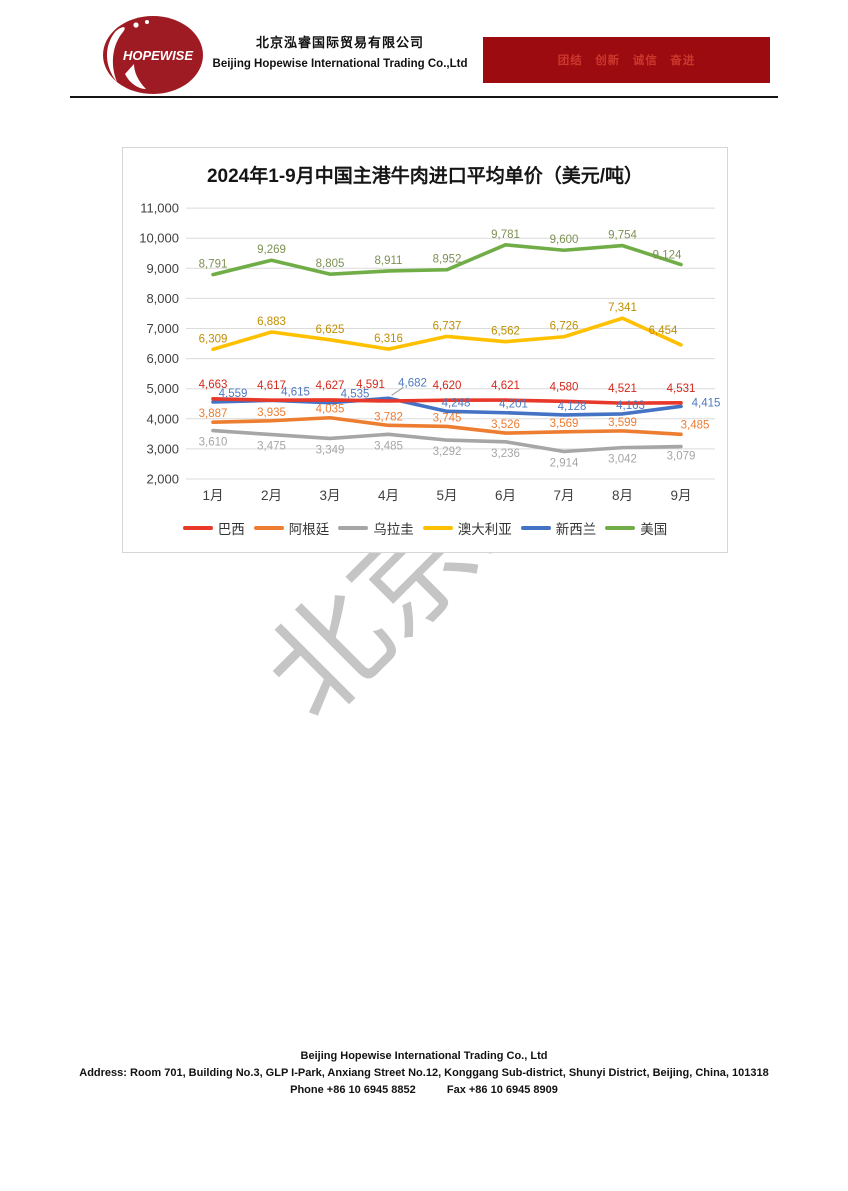 Image resolution: width=848 pixels, height=1191 pixels. What do you see at coordinates (564, 387) in the screenshot?
I see `data-label: 4,580` at bounding box center [564, 387].